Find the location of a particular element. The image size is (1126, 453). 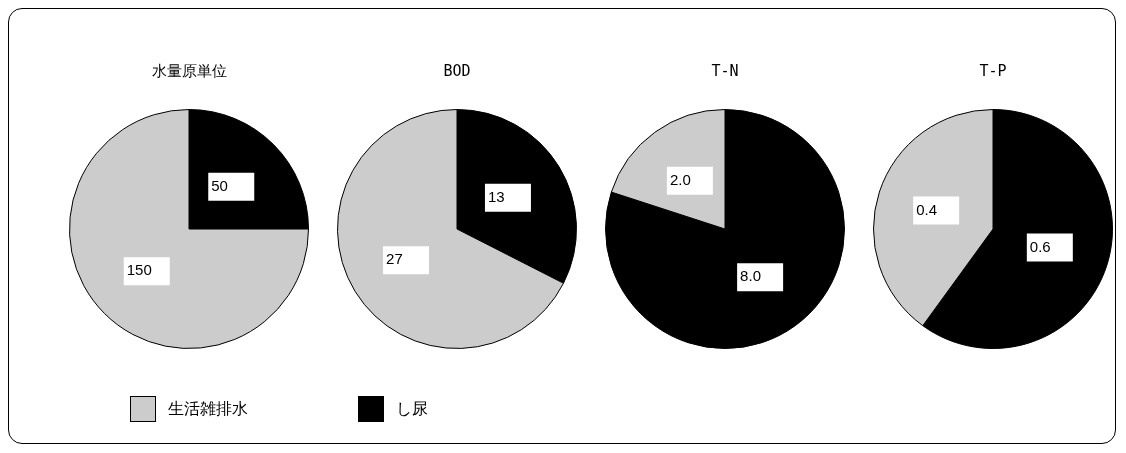

data-label: 0.4 is located at coordinates (927, 209).